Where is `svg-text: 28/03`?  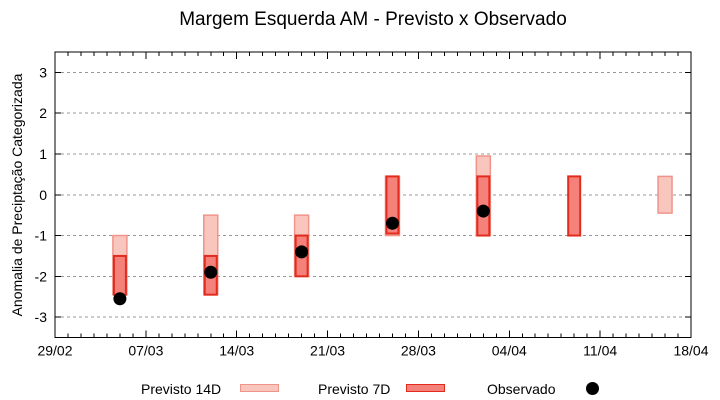
svg-text: 28/03 is located at coordinates (418, 351).